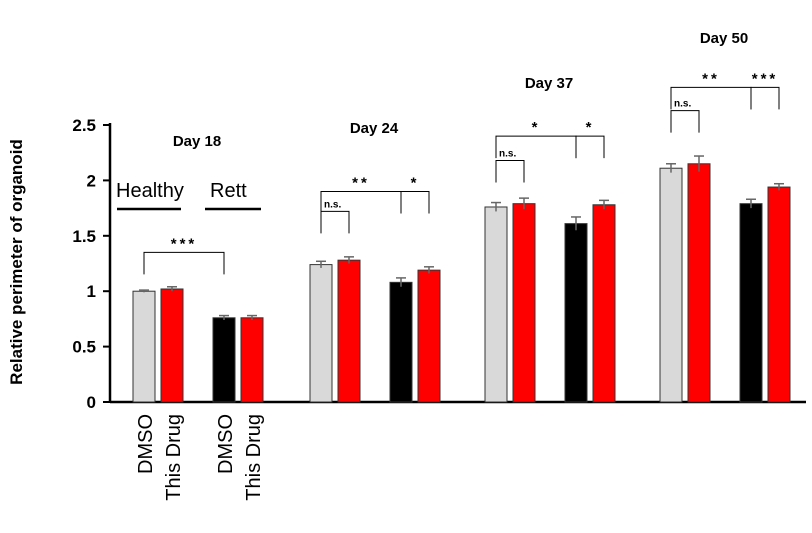  Describe the element at coordinates (228, 191) in the screenshot. I see `group-label-rett-text: Rett` at that location.